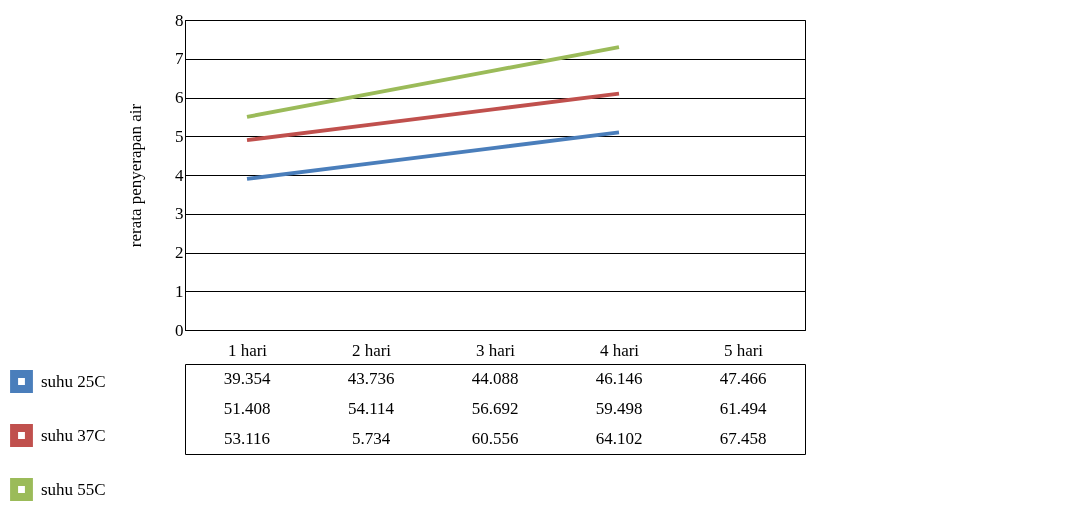  I want to click on y-tick-label: 6, so click(179, 97).